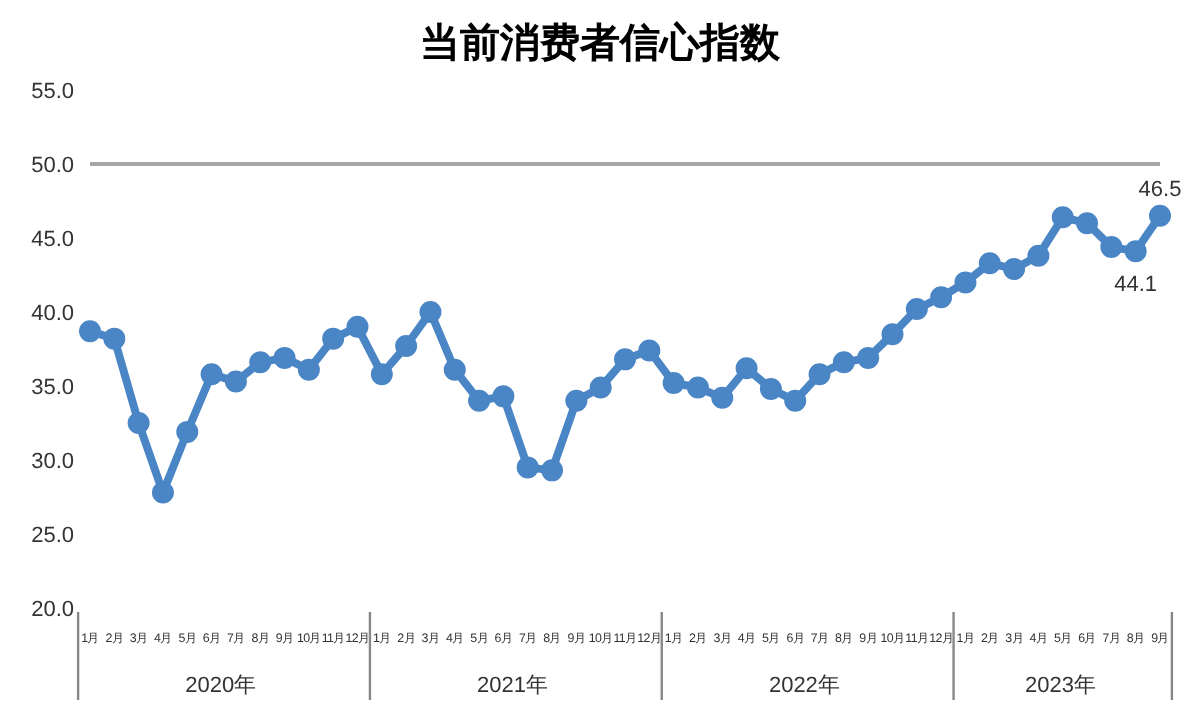 Image resolution: width=1200 pixels, height=722 pixels. What do you see at coordinates (513, 686) in the screenshot?
I see `text: 2021年` at bounding box center [513, 686].